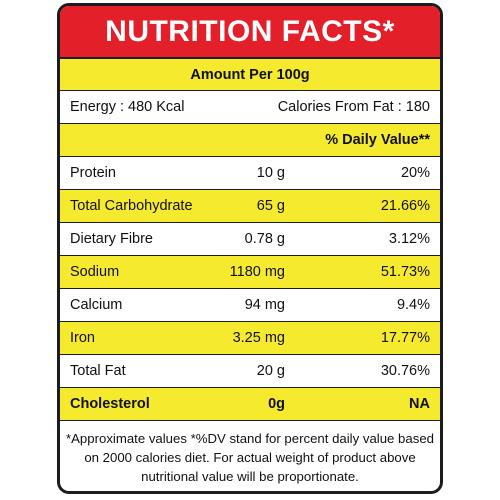 This screenshot has height=500, width=500. Describe the element at coordinates (127, 107) in the screenshot. I see `energy-label: Energy : 480 Kcal` at that location.